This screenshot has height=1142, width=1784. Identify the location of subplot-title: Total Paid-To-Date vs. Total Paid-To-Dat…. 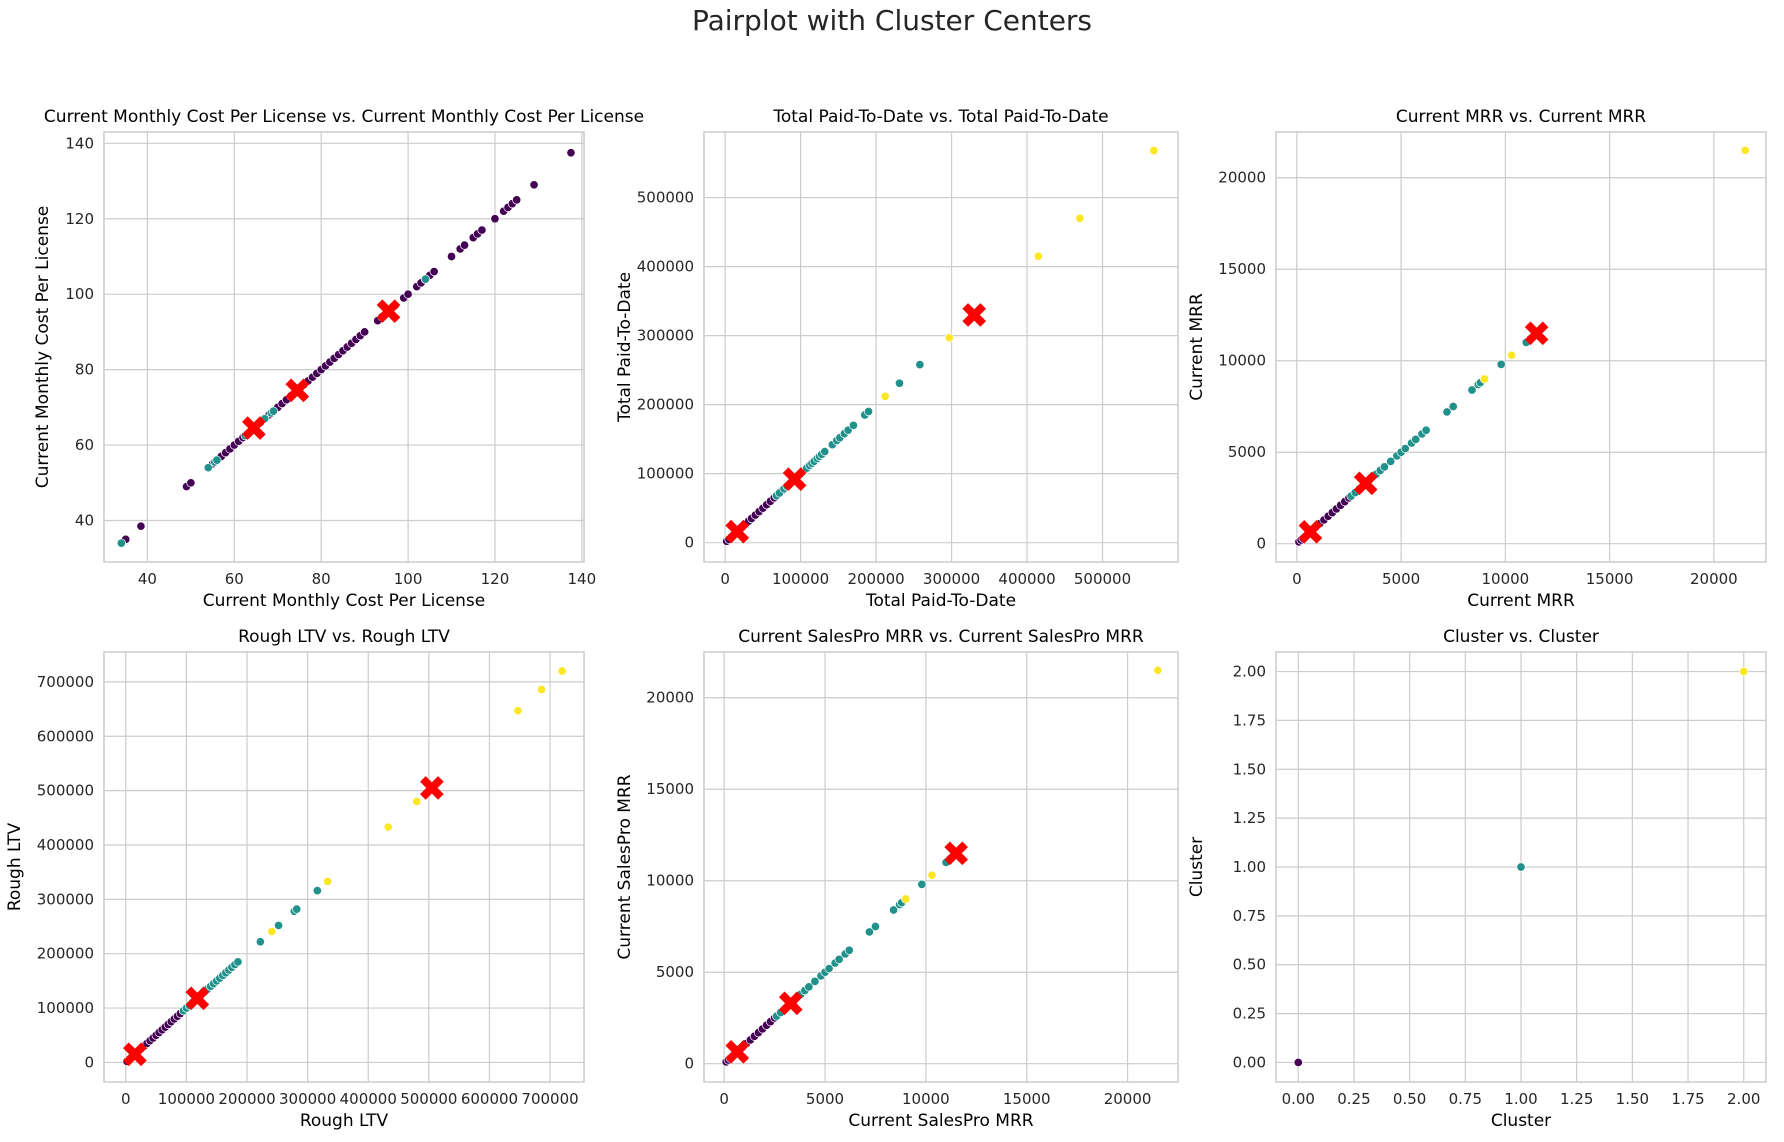
(940, 117).